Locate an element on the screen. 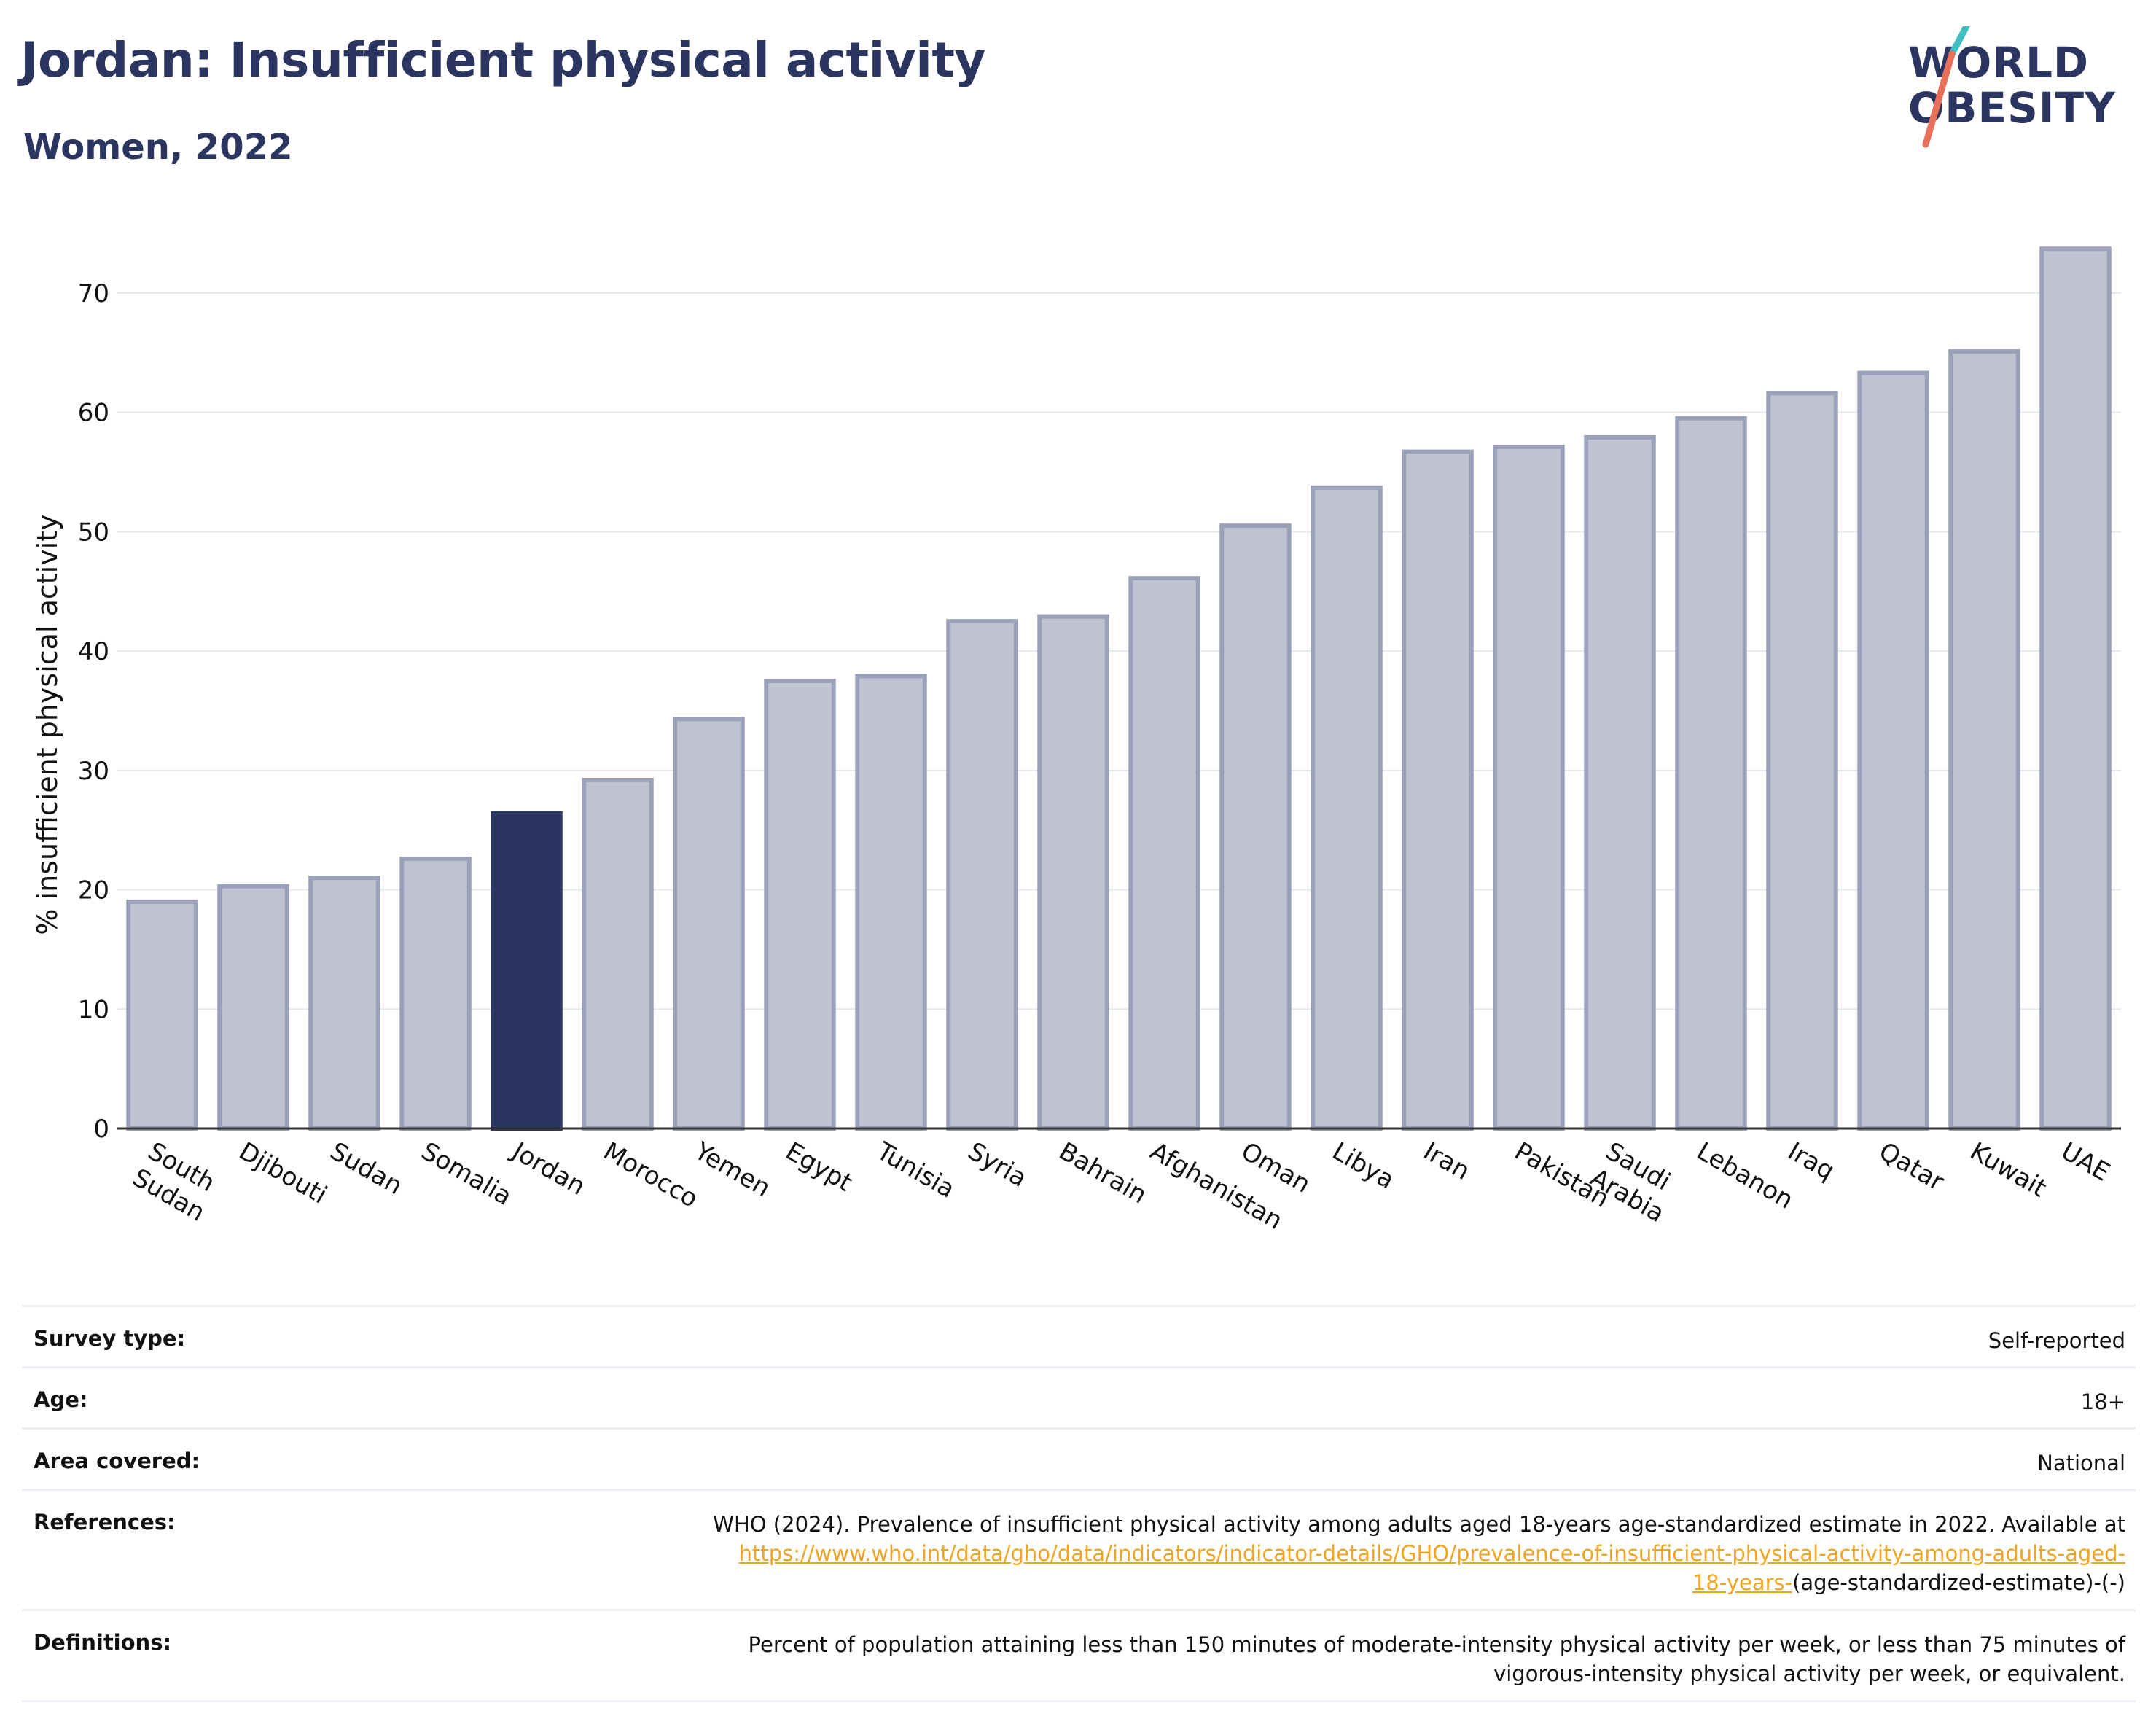  y-axis-ticks: 0 10 20 30 40 50 60 70 is located at coordinates (94, 711).